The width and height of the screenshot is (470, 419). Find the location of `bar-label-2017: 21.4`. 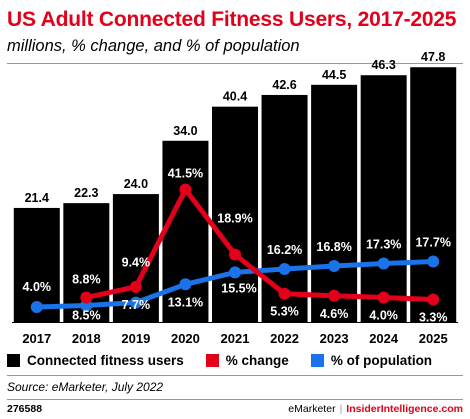

bar-label-2017: 21.4 is located at coordinates (37, 198).